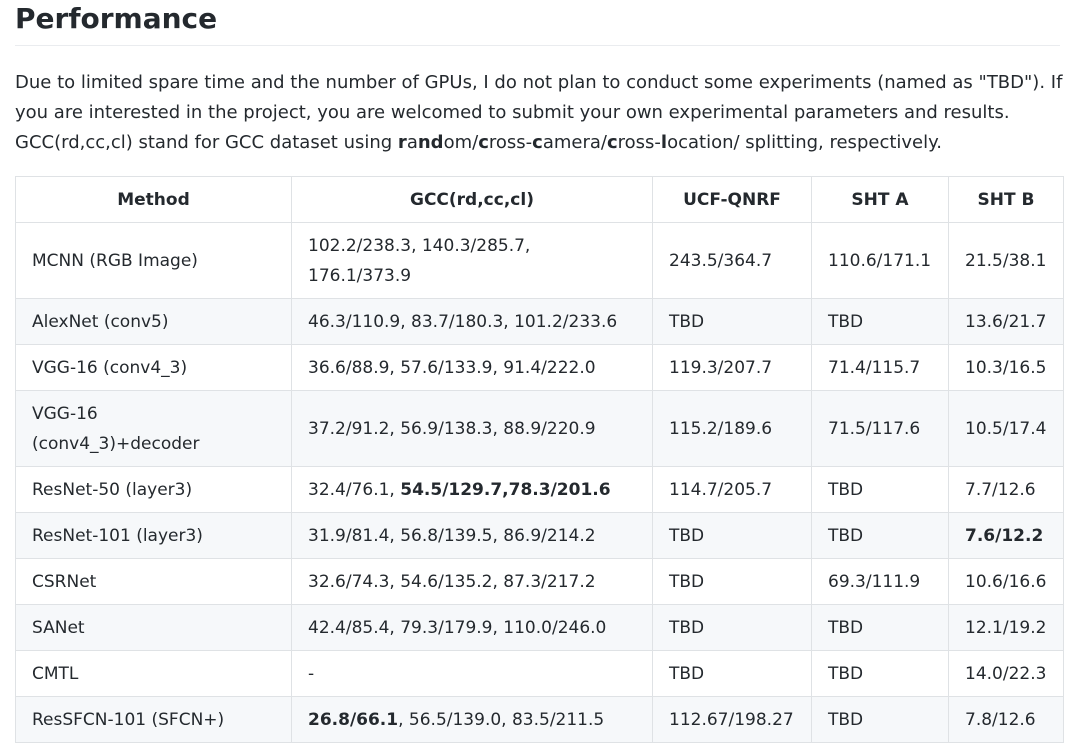  What do you see at coordinates (472, 489) in the screenshot?
I see `cell-gcc: 32.4/76.1, 54.5/129.7,78.3/201.6` at bounding box center [472, 489].